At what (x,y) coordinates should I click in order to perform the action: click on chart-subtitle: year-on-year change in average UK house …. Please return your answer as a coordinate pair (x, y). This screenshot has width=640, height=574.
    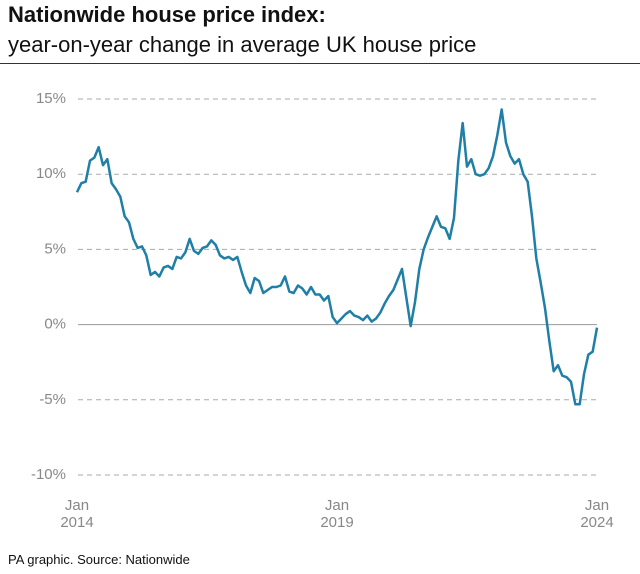
    Looking at the image, I should click on (242, 44).